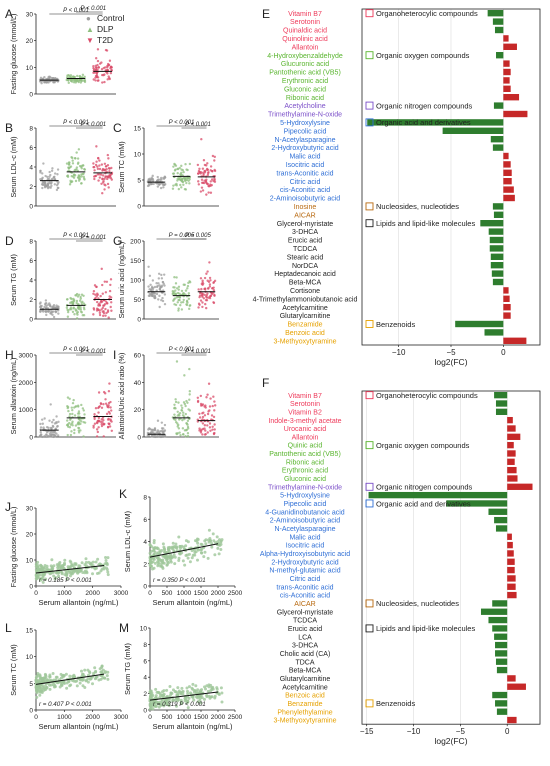  I want to click on metabolite-label: Vitamin B7, so click(305, 396).